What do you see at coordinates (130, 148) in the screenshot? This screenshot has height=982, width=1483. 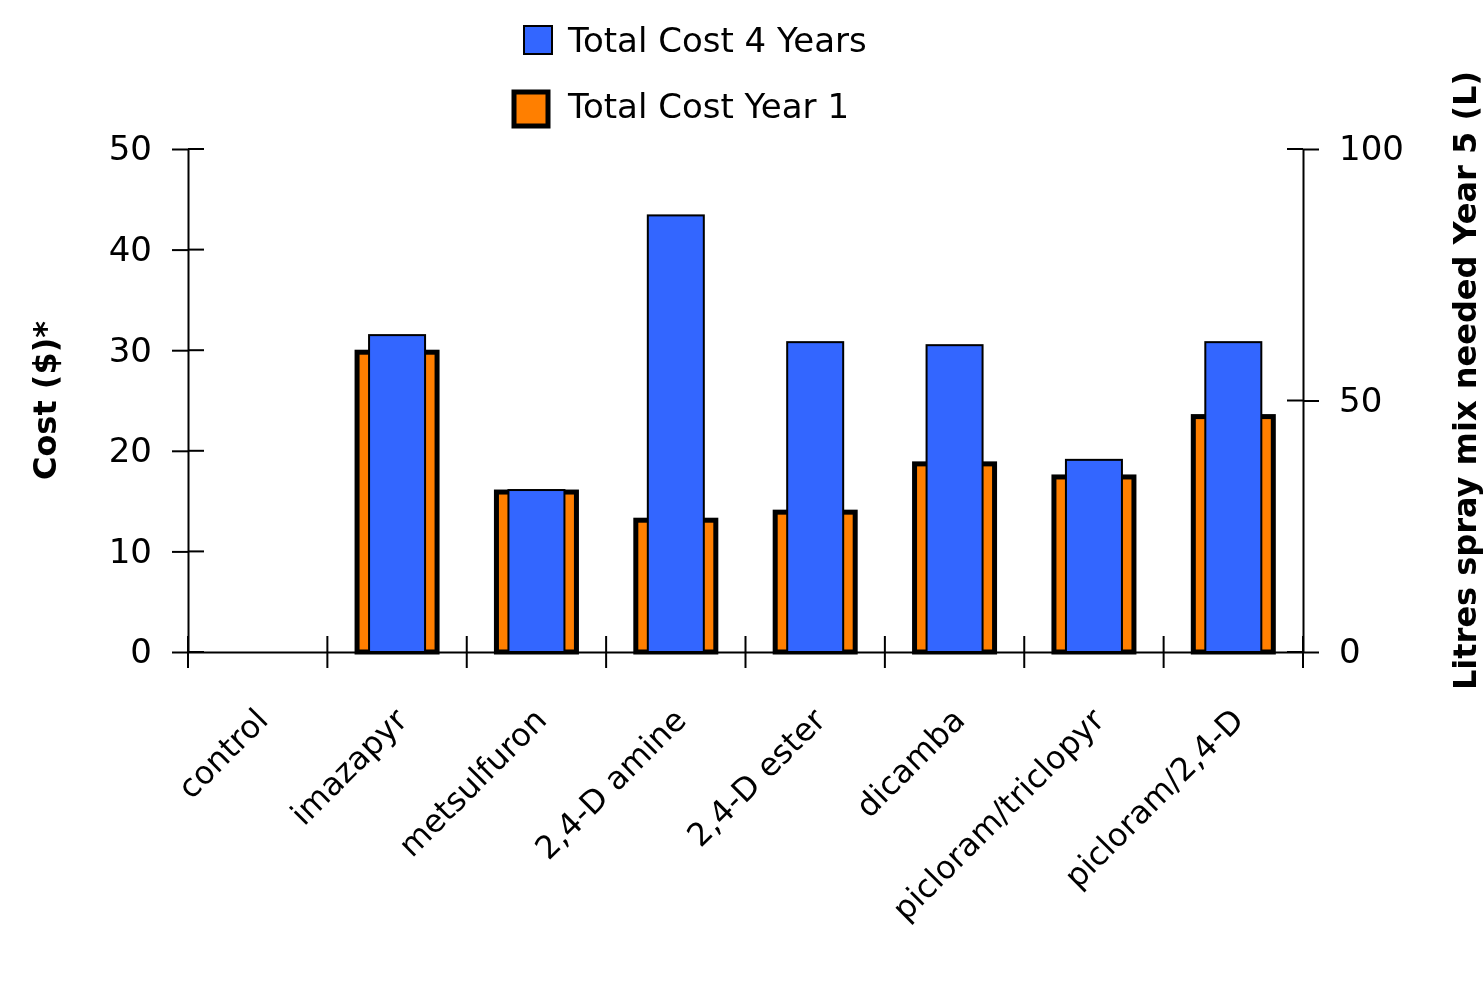 I see `y-tick-label: 50` at bounding box center [130, 148].